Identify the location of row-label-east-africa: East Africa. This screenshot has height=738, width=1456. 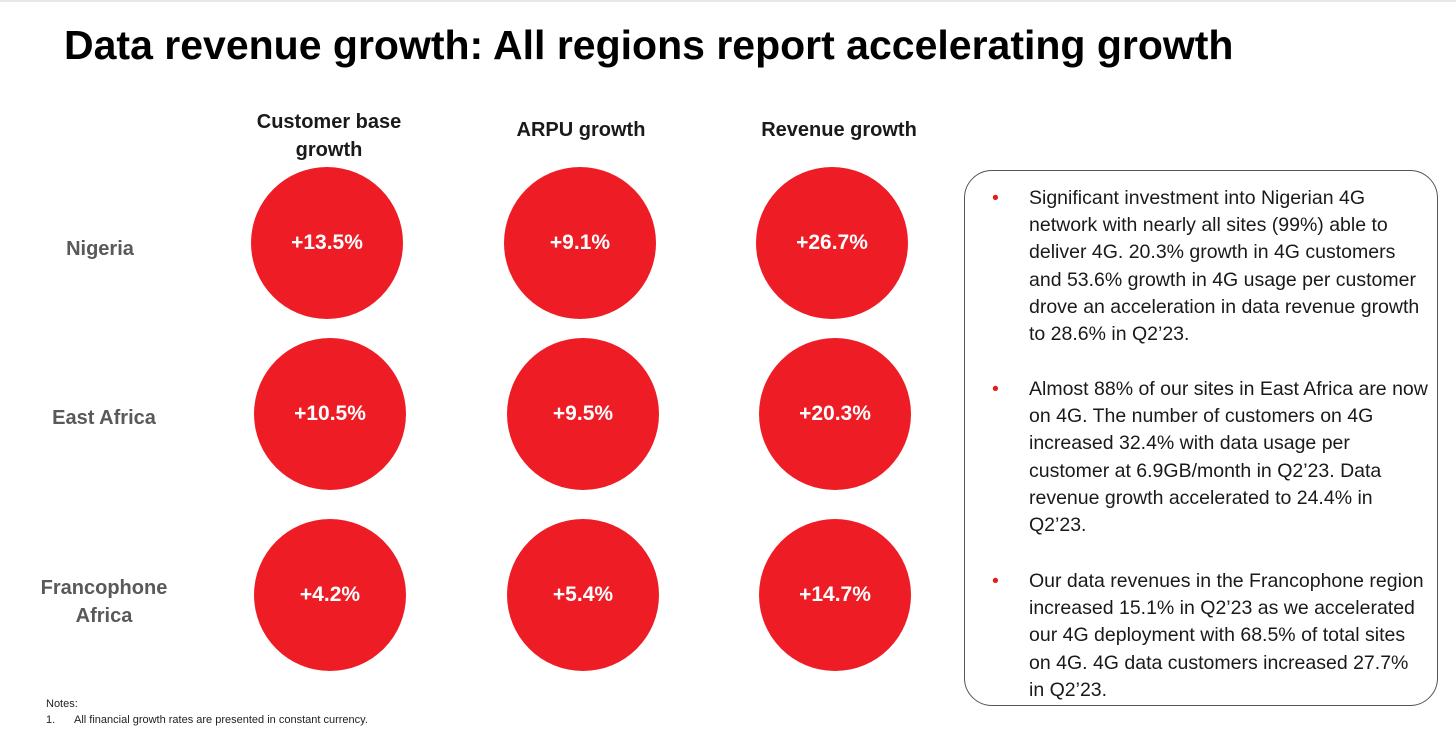
(104, 418).